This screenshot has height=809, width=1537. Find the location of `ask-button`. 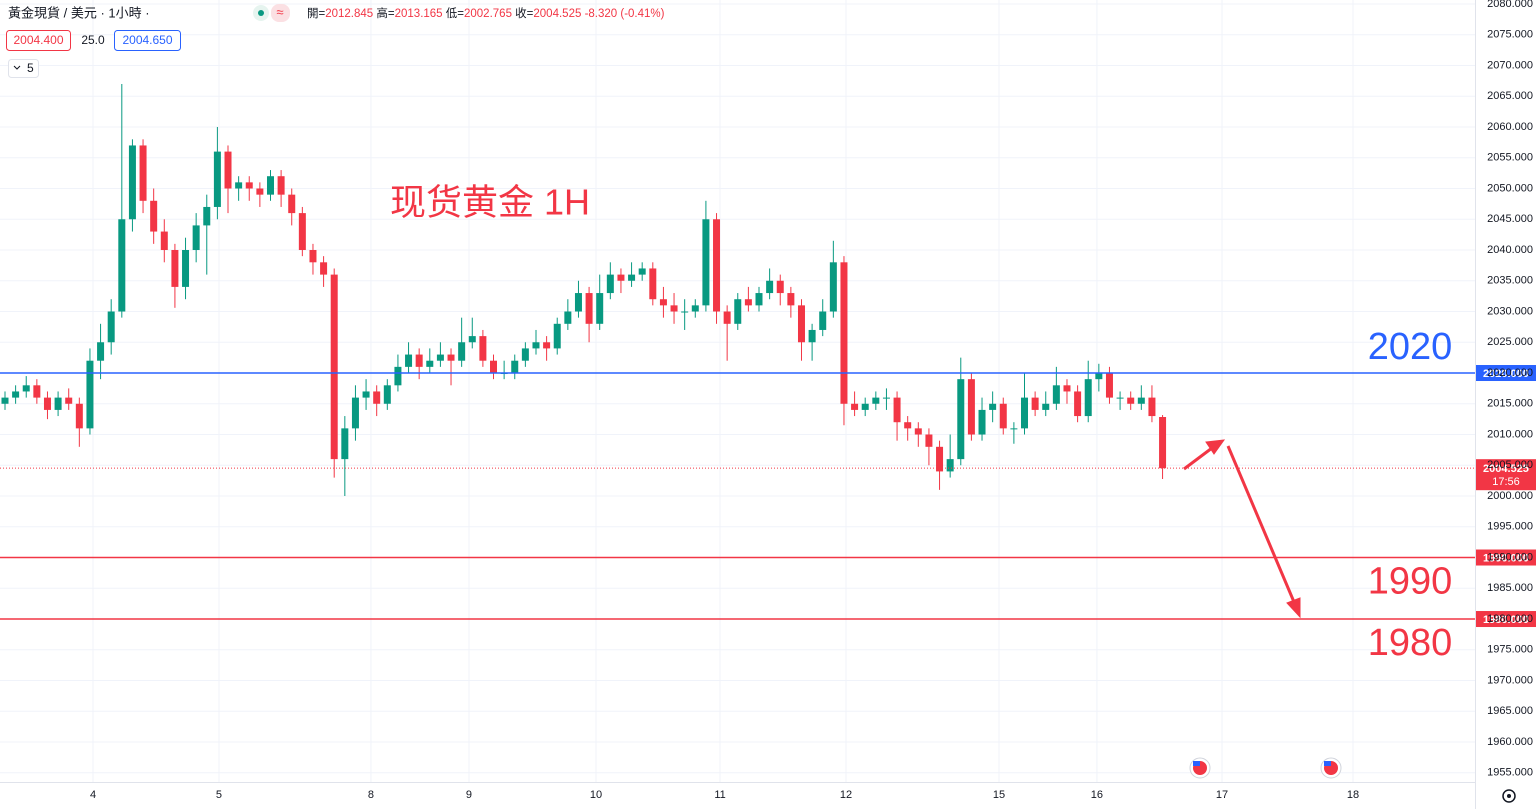

ask-button is located at coordinates (147, 40).